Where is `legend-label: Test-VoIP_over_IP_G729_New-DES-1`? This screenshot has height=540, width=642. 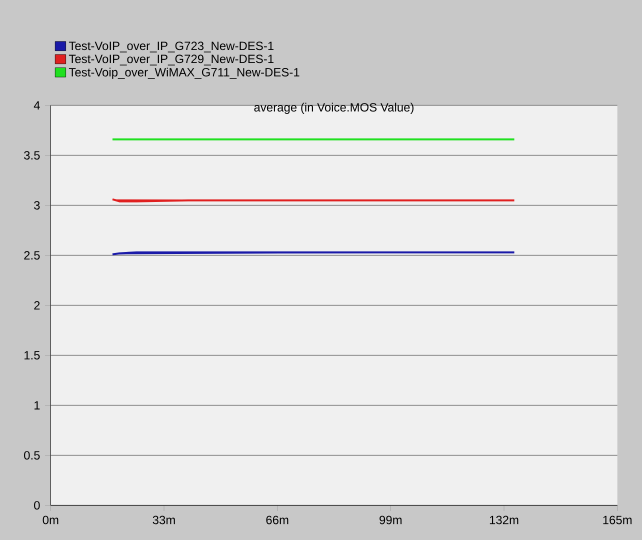 legend-label: Test-VoIP_over_IP_G729_New-DES-1 is located at coordinates (171, 60).